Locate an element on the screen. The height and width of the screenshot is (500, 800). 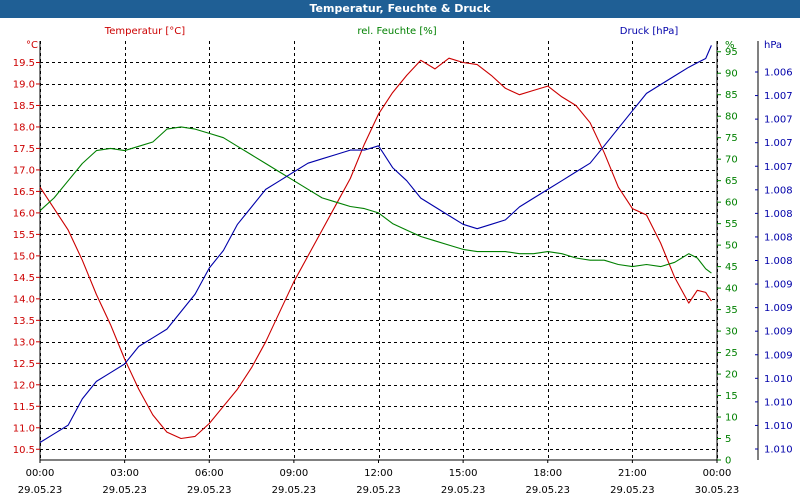
temperature-tick-label: 11.0 is located at coordinates (24, 428).